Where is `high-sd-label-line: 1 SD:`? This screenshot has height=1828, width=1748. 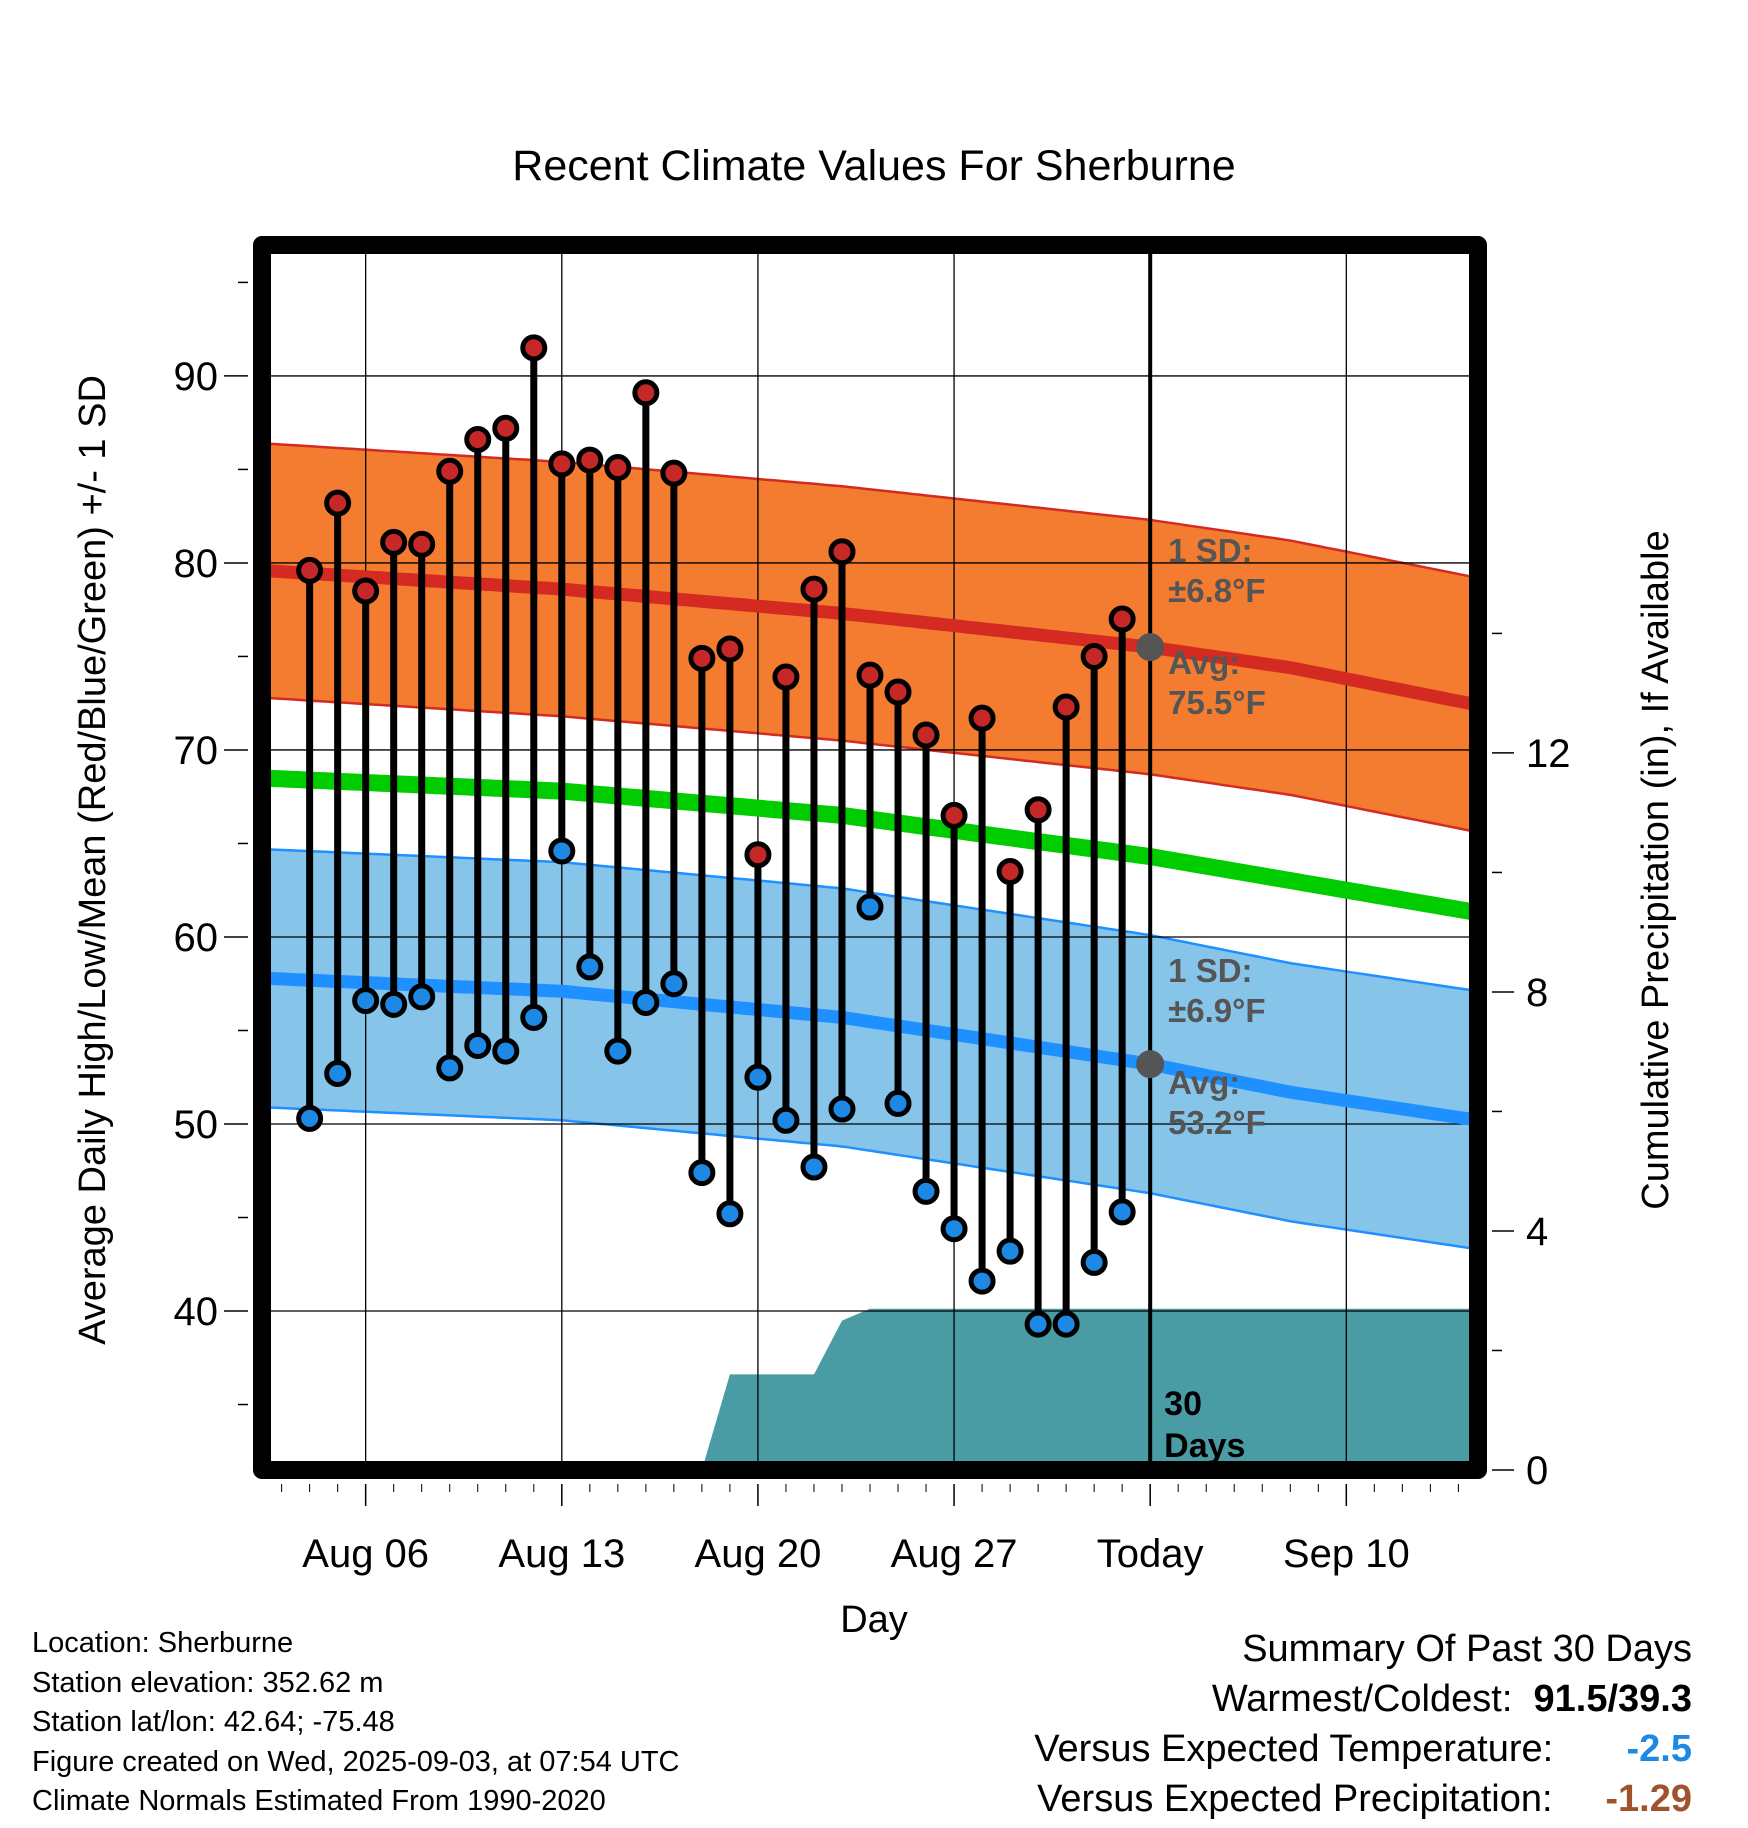 high-sd-label-line: 1 SD: is located at coordinates (1210, 550).